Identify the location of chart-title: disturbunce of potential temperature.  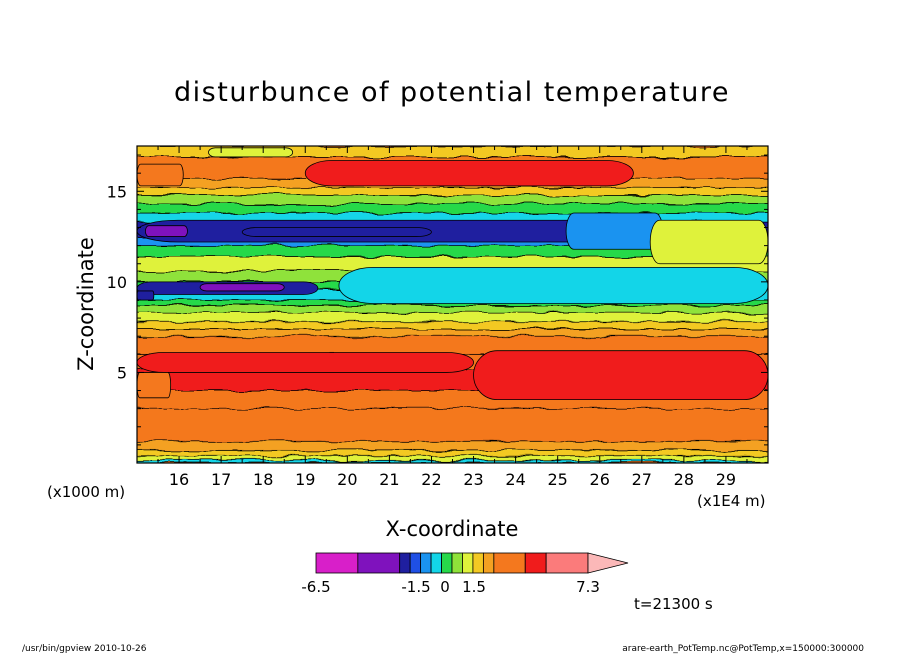
(452, 92).